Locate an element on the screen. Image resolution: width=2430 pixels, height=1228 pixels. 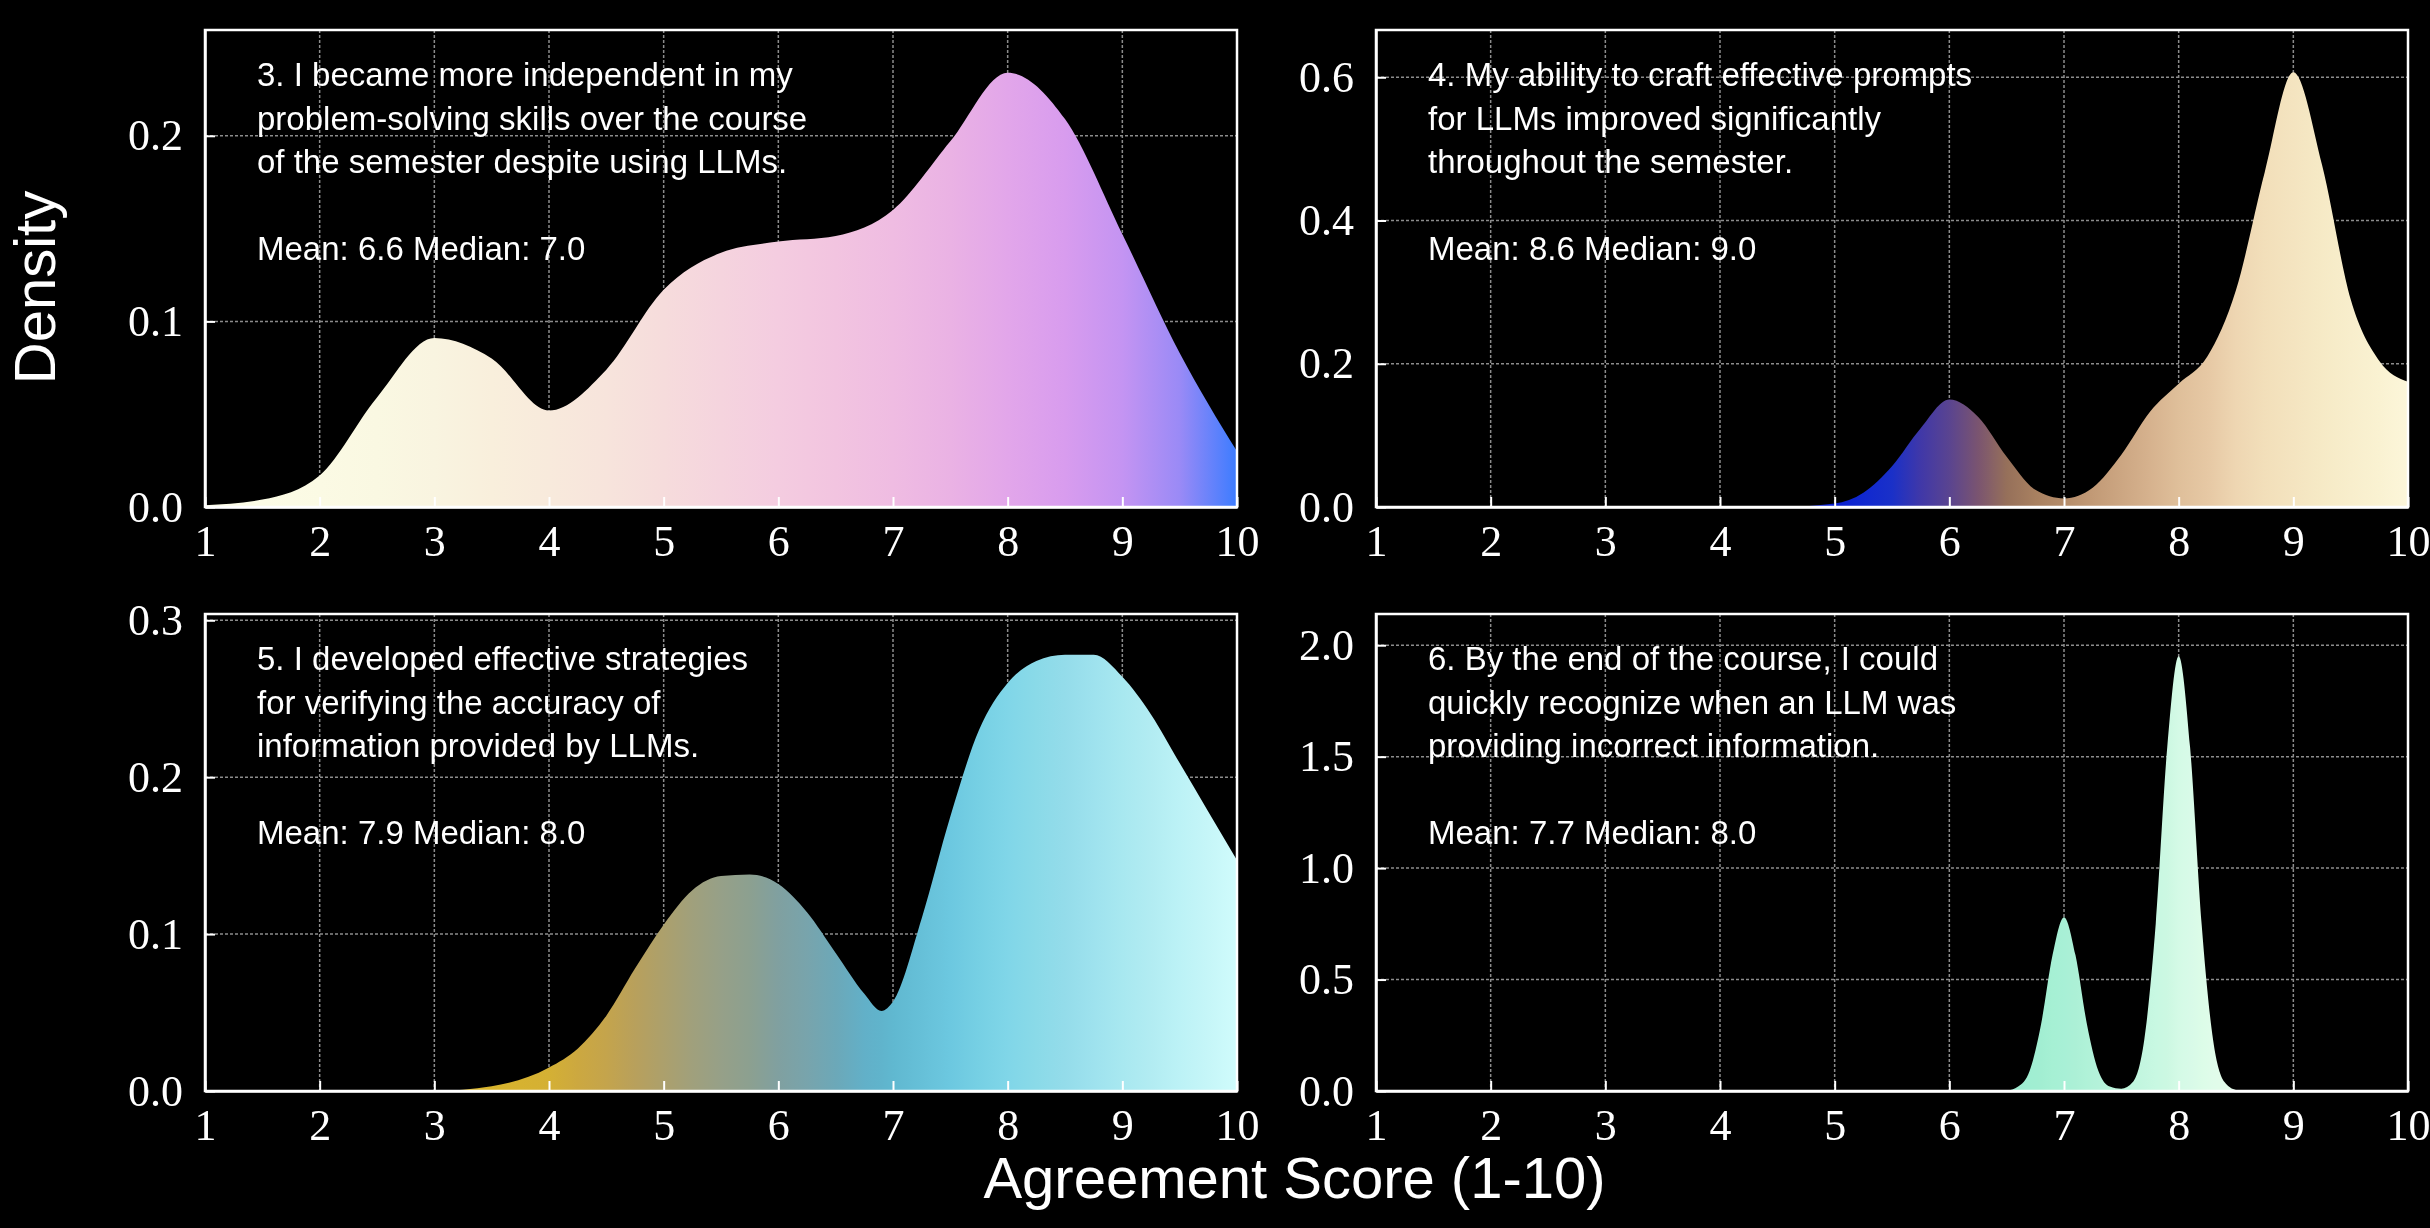
text: 3. I became more independent in my problem-solving skills over the course of the semester despite using LLMs. is located at coordinates (532, 118).